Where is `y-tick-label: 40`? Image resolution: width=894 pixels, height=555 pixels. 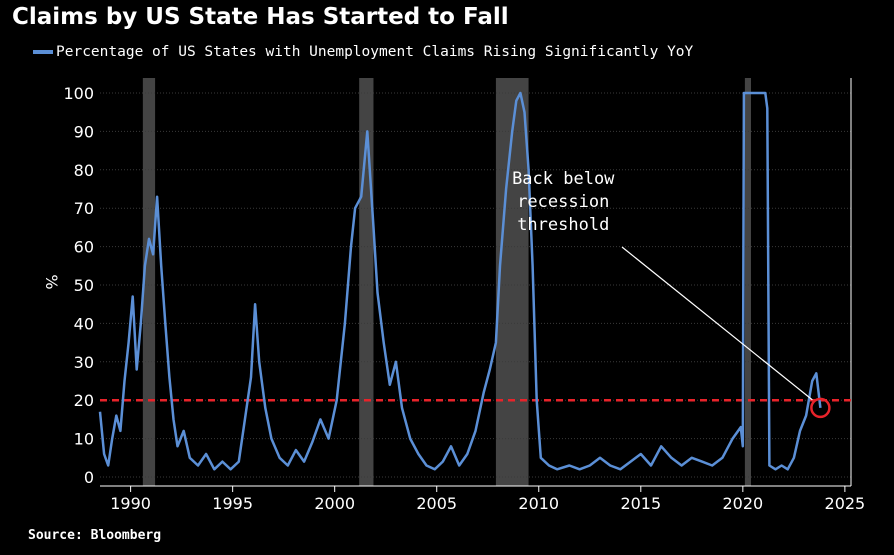 y-tick-label: 40 is located at coordinates (84, 323).